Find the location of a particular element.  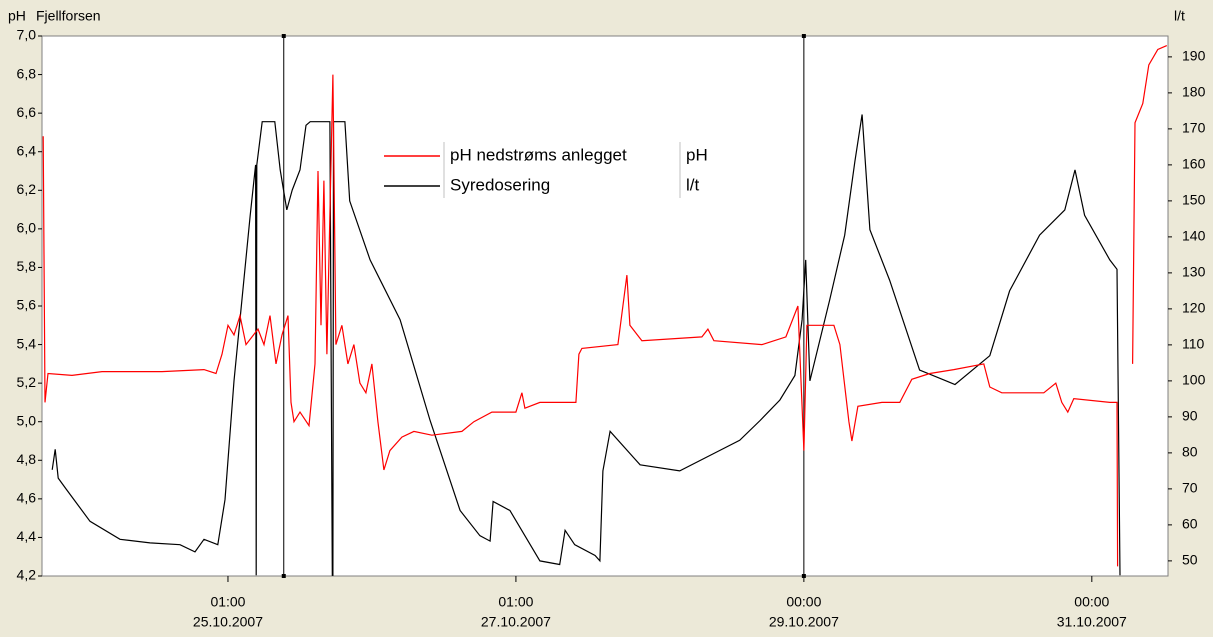

y2-tick-label: 160 is located at coordinates (1194, 164).